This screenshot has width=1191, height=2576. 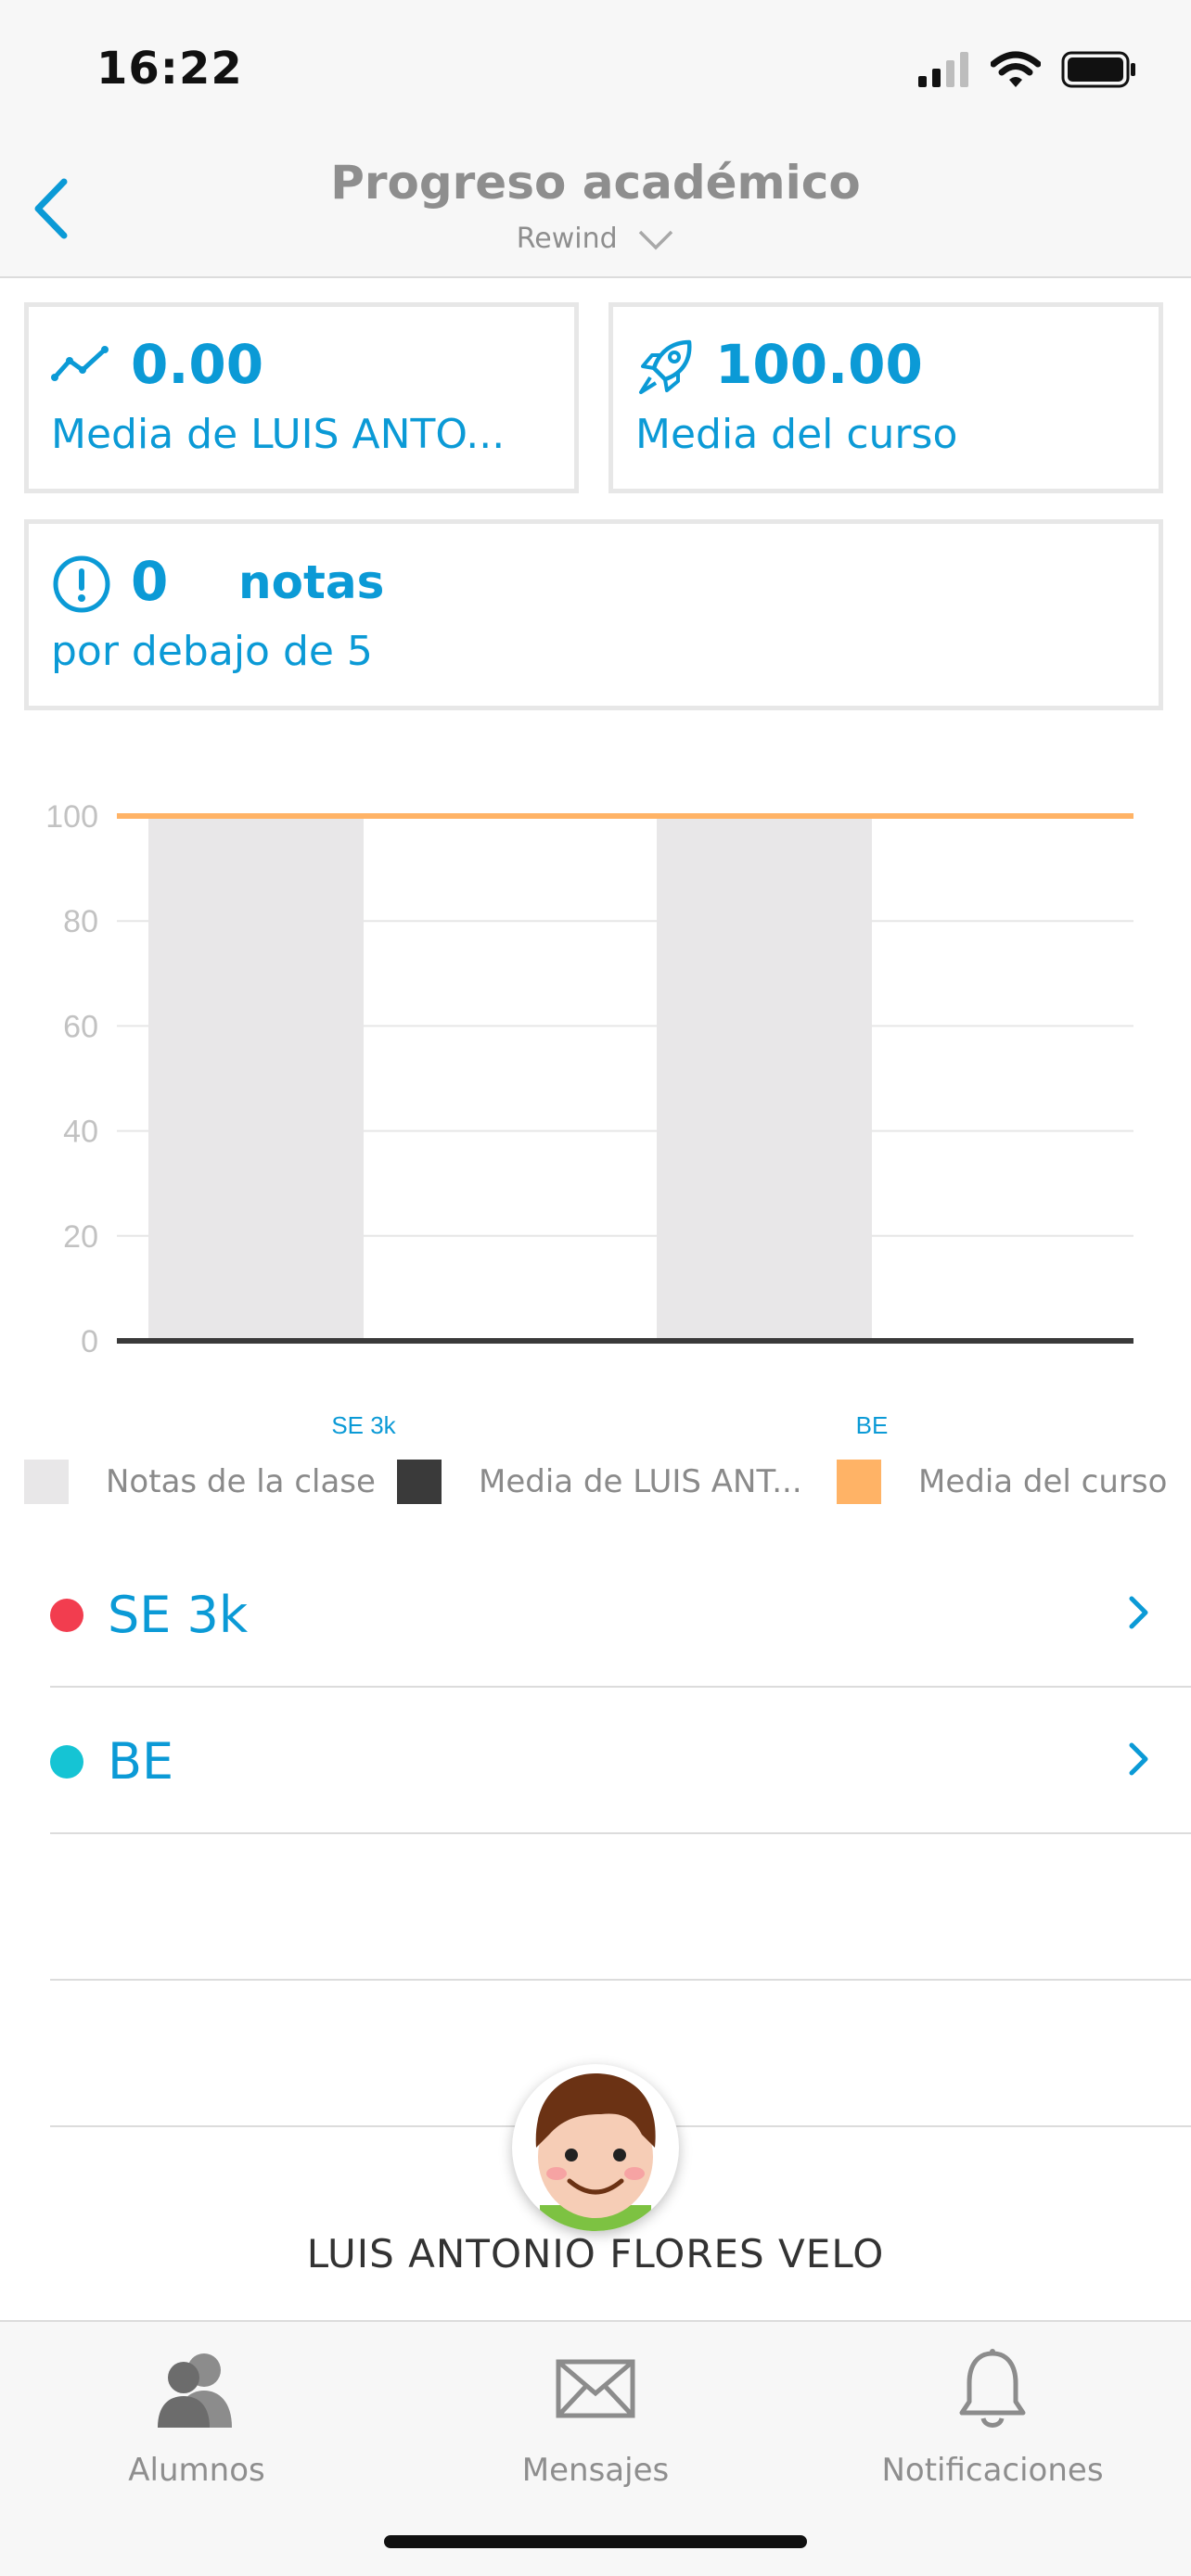 What do you see at coordinates (595, 139) in the screenshot?
I see `navigation-header: 16:22 Progreso académico Rewind` at bounding box center [595, 139].